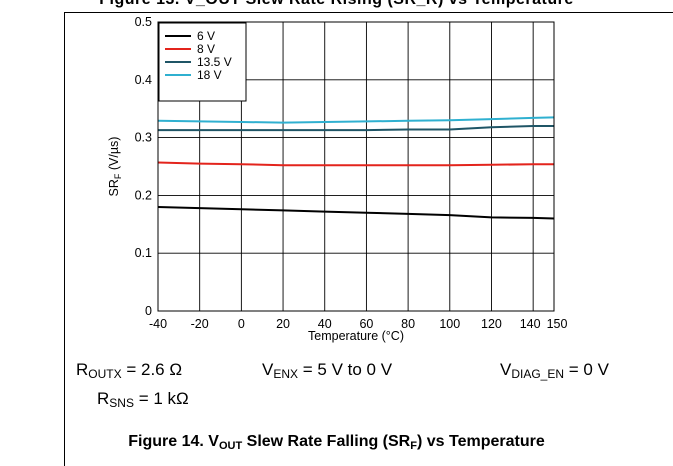  Describe the element at coordinates (327, 370) in the screenshot. I see `condition-venx: VENX = 5 V to 0 V` at that location.